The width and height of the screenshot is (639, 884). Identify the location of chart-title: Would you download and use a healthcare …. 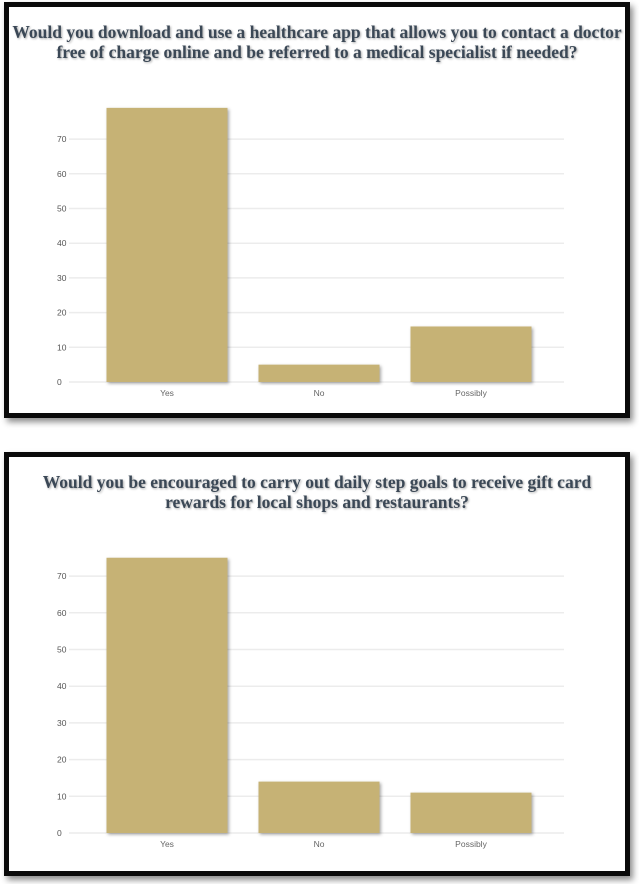
(317, 42).